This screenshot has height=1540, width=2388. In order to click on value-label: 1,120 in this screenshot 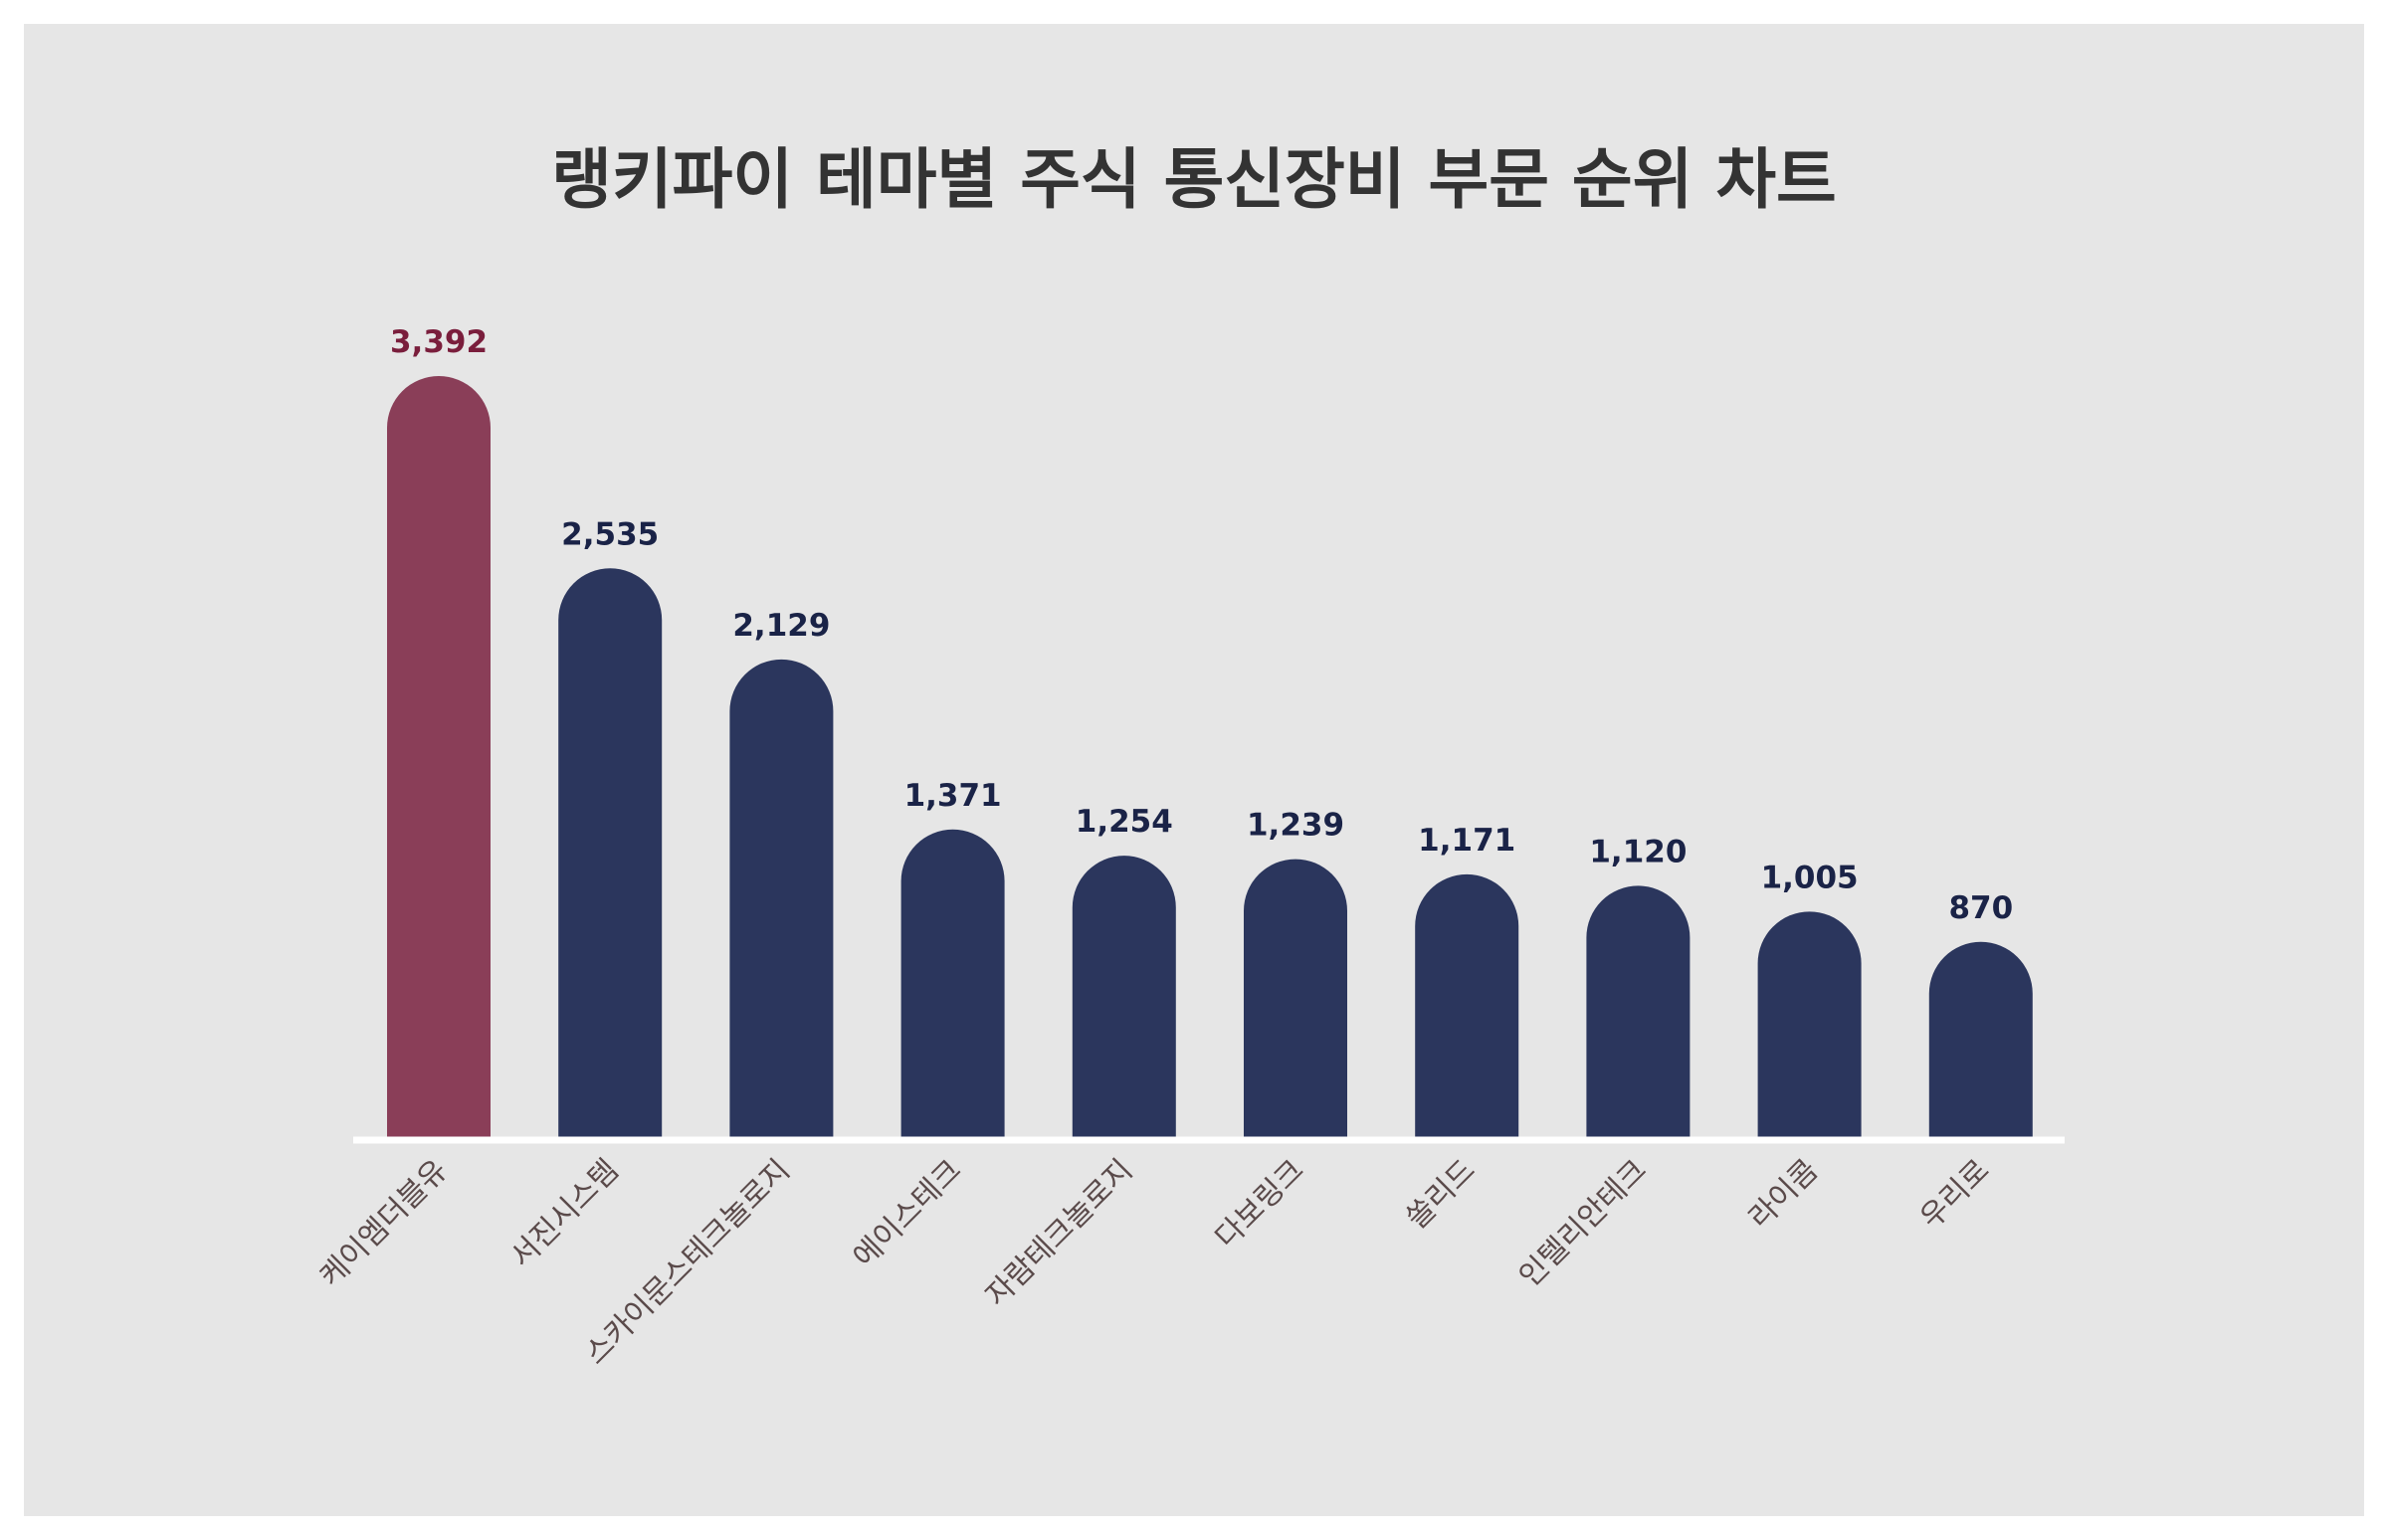, I will do `click(1638, 851)`.